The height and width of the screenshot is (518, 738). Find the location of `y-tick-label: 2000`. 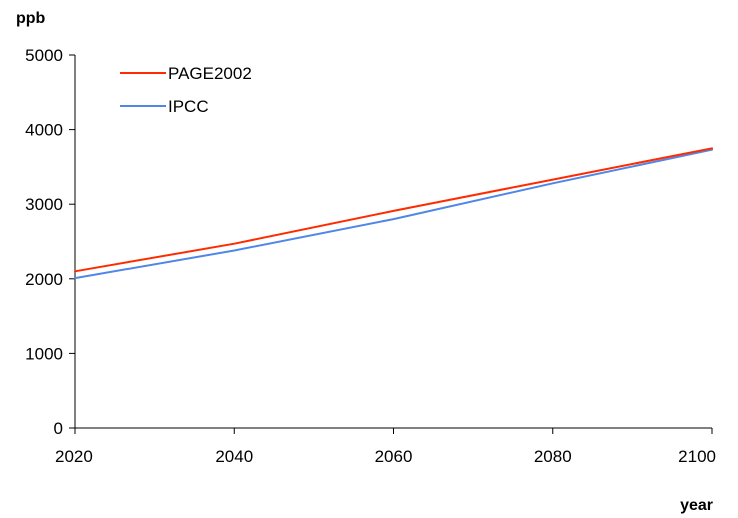

y-tick-label: 2000 is located at coordinates (44, 279).